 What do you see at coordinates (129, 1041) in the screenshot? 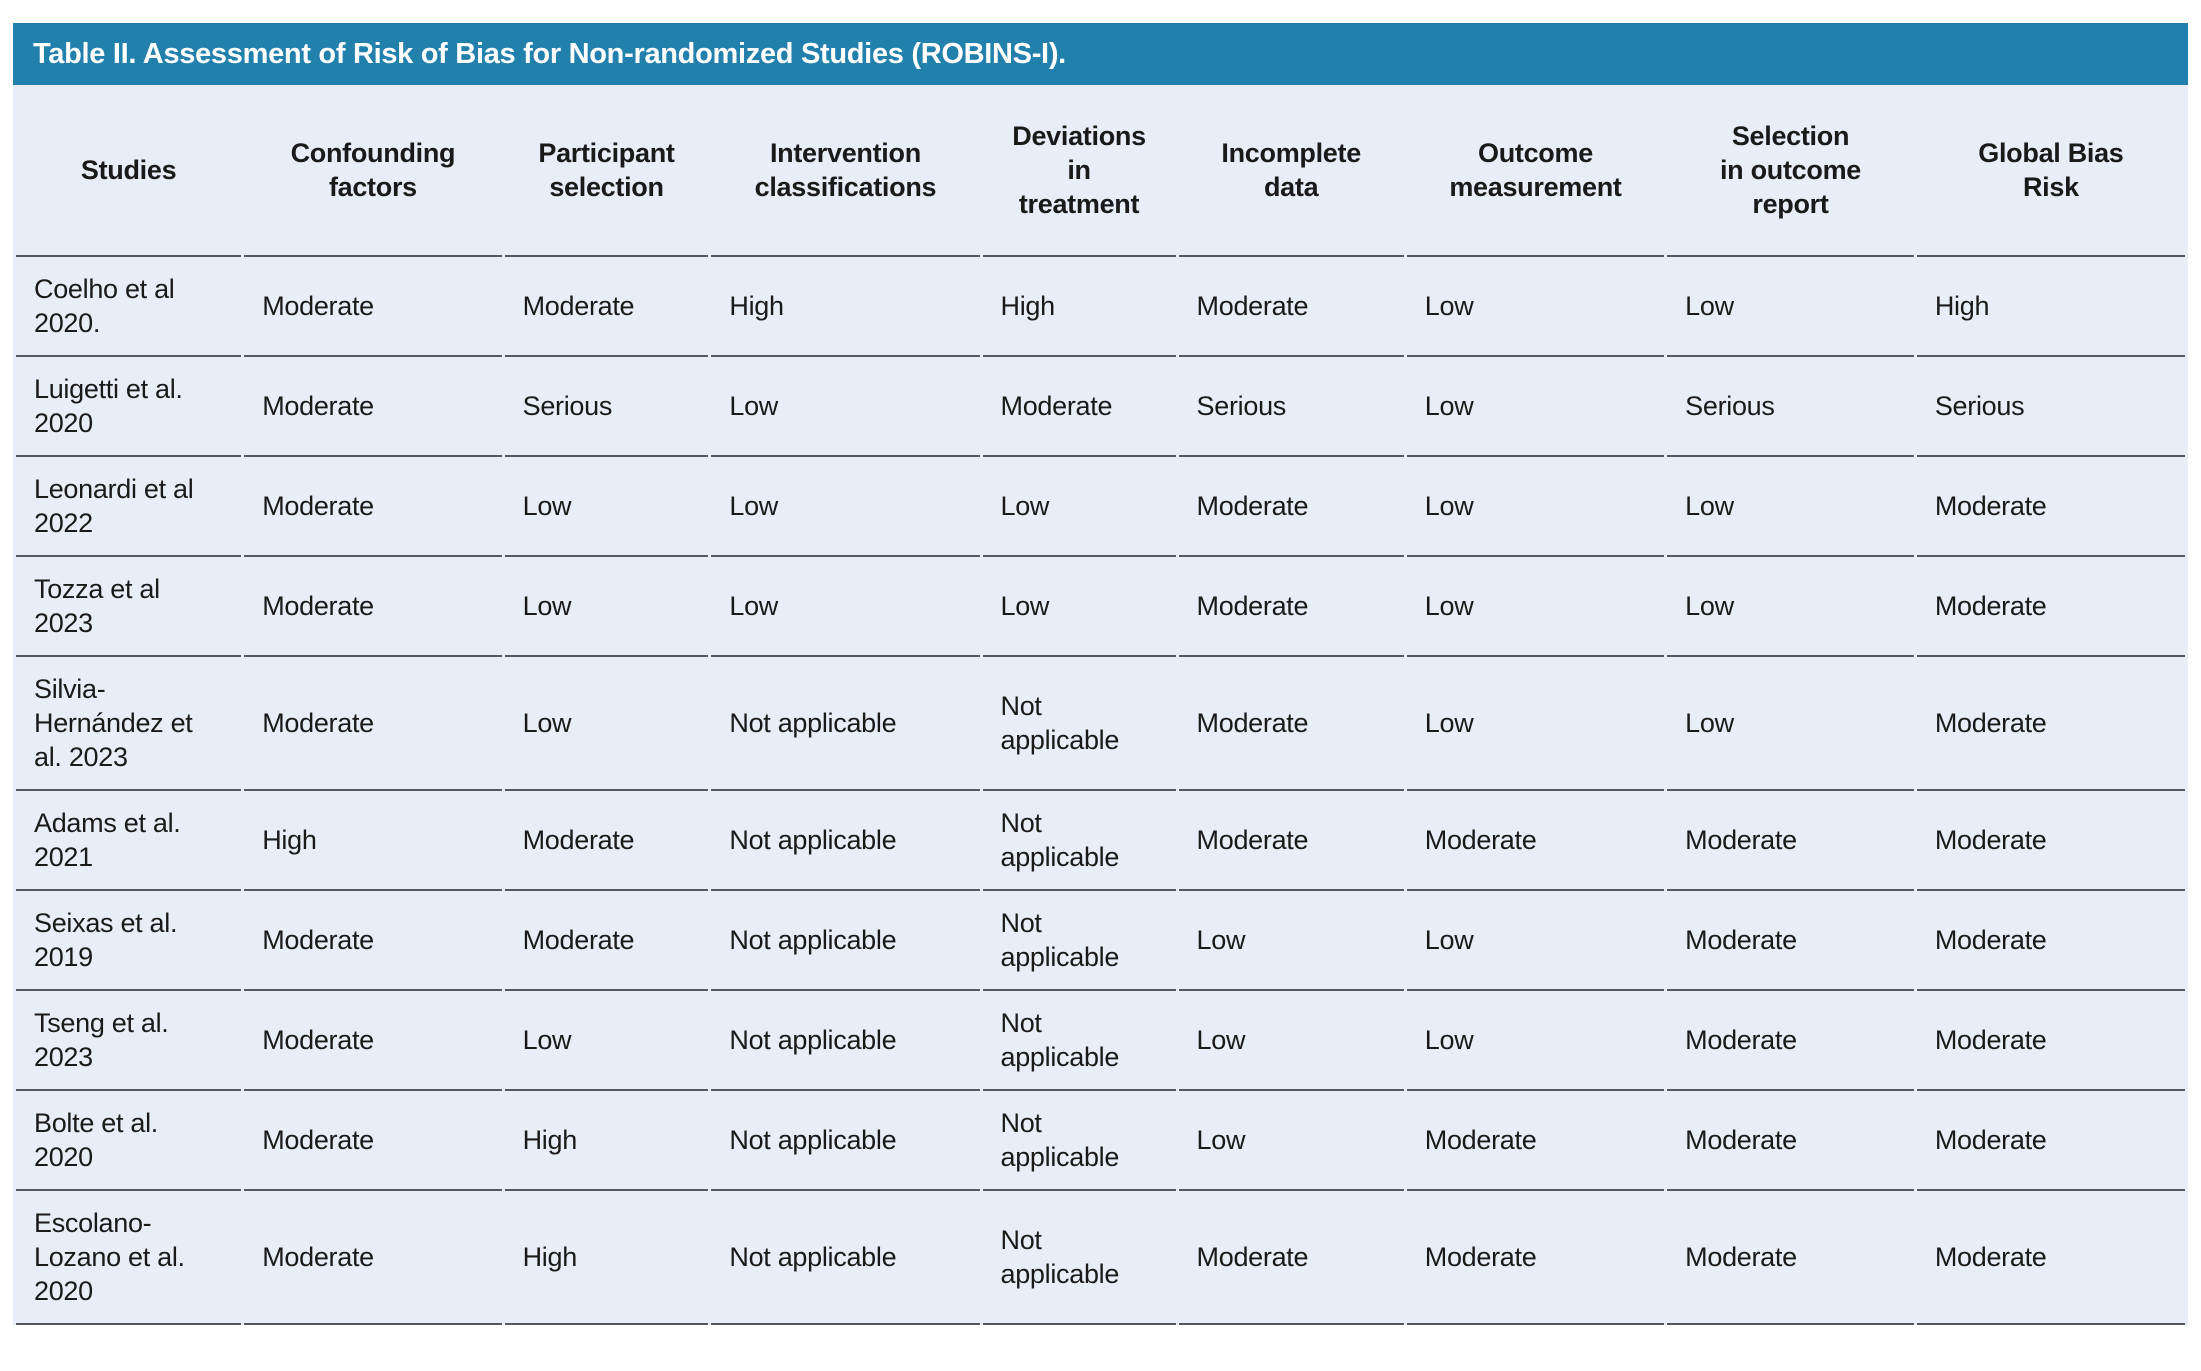
I see `study-cell: Tseng et al. 2023` at bounding box center [129, 1041].